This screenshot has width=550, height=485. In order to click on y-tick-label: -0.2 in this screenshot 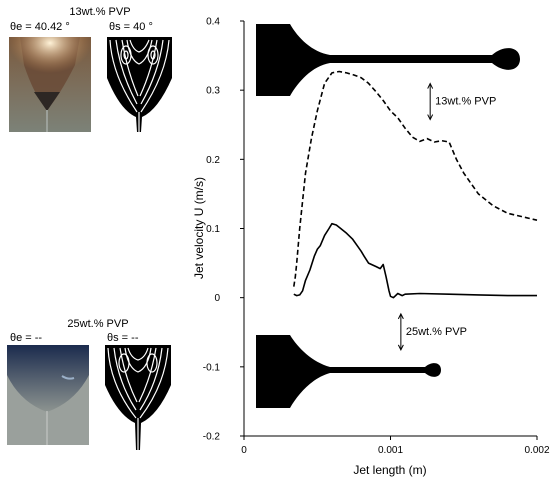, I will do `click(212, 437)`.